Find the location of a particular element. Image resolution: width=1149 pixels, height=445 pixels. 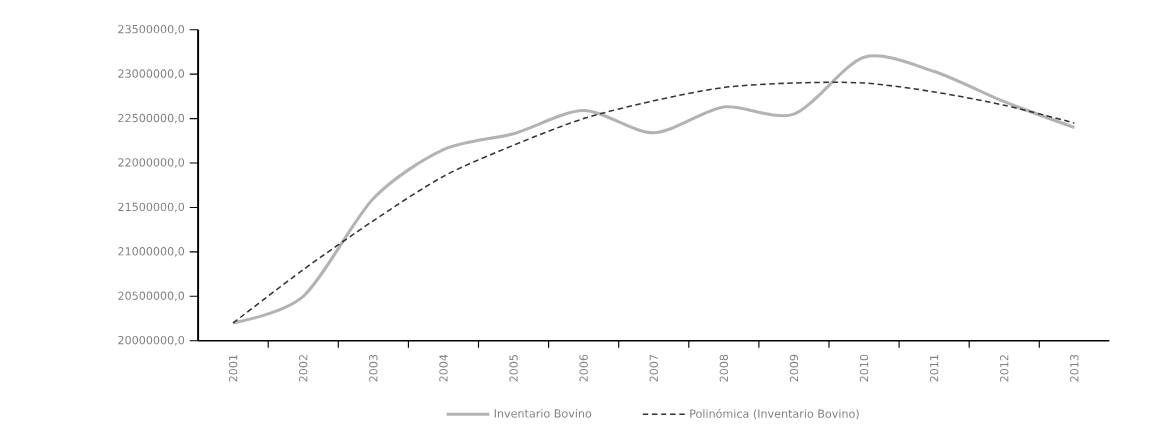

x-tick-label: 2002 is located at coordinates (303, 368).